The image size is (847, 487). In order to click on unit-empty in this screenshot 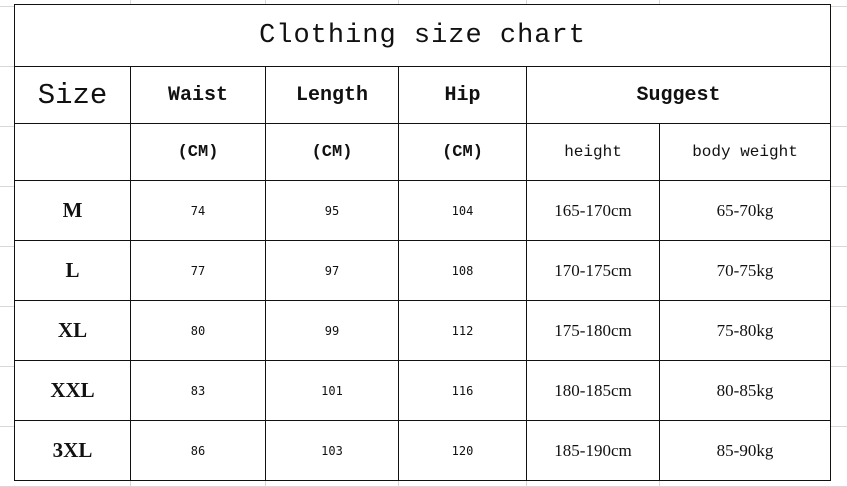, I will do `click(72, 152)`.